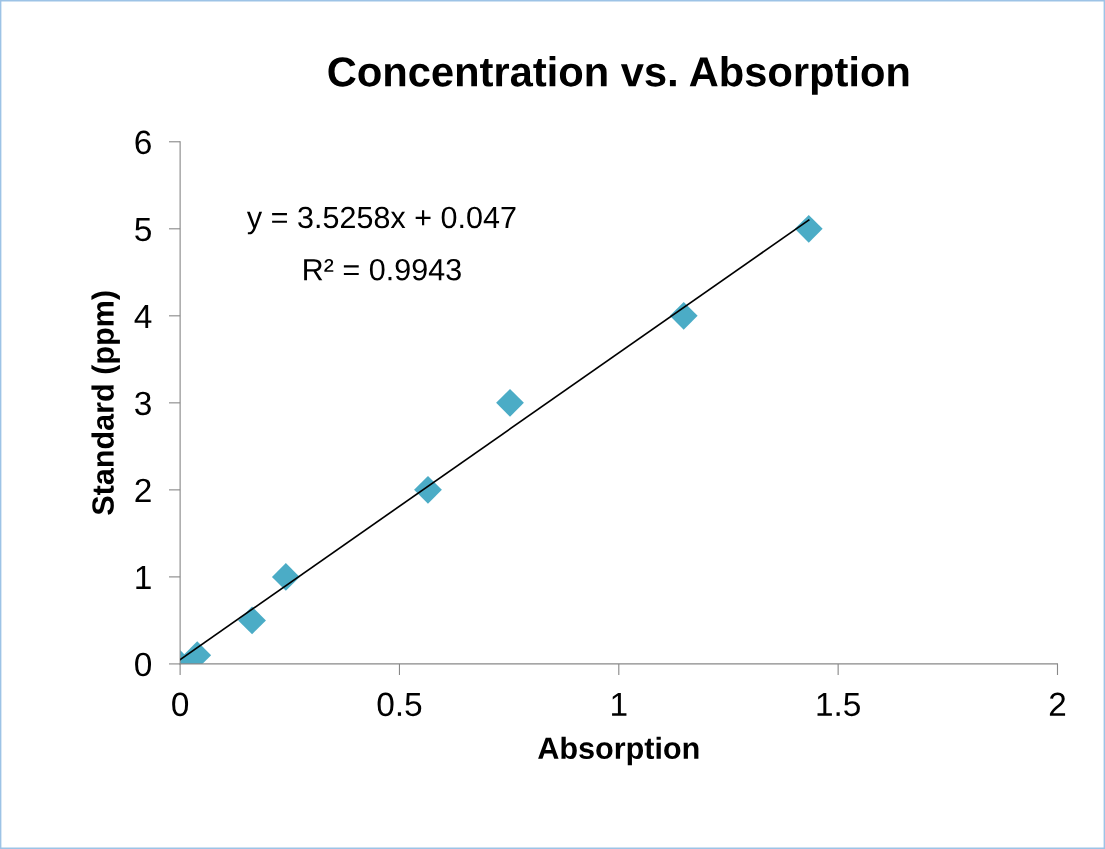  Describe the element at coordinates (382, 269) in the screenshot. I see `annotation: R² = 0.9943` at that location.